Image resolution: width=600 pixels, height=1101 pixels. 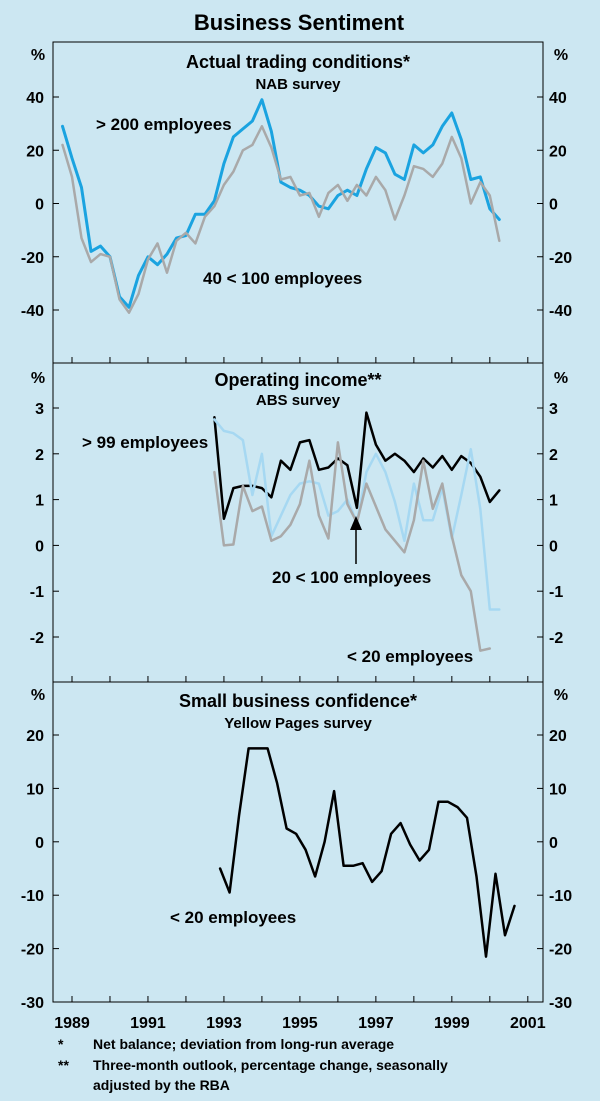 I want to click on panel3-ytick-right-0: 20, so click(x=558, y=736).